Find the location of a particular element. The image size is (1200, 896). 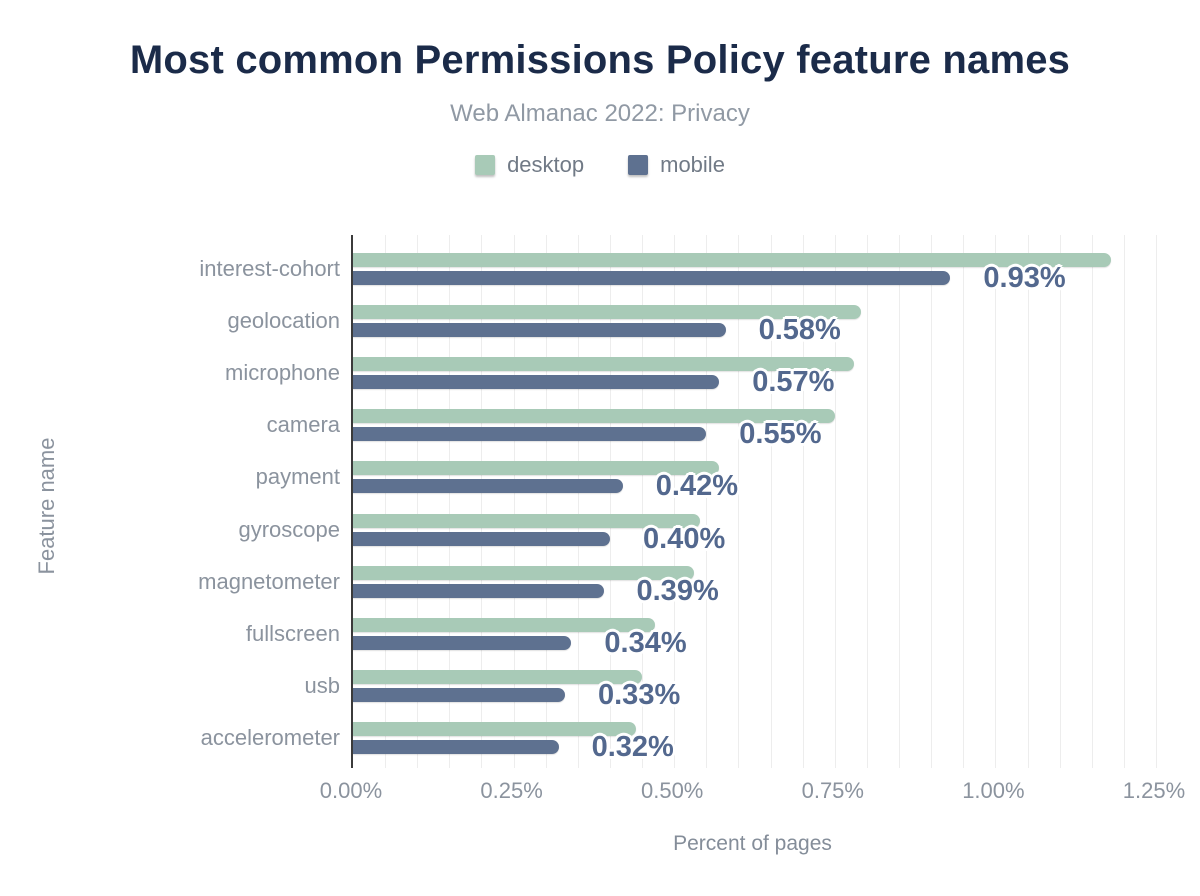

legend-item-desktop: desktop is located at coordinates (529, 165).